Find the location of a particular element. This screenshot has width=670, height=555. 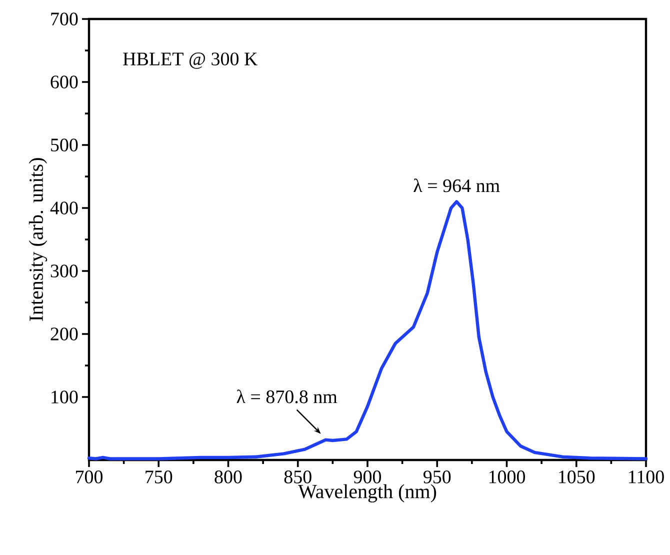

x-tick-label: 1100 is located at coordinates (646, 477).